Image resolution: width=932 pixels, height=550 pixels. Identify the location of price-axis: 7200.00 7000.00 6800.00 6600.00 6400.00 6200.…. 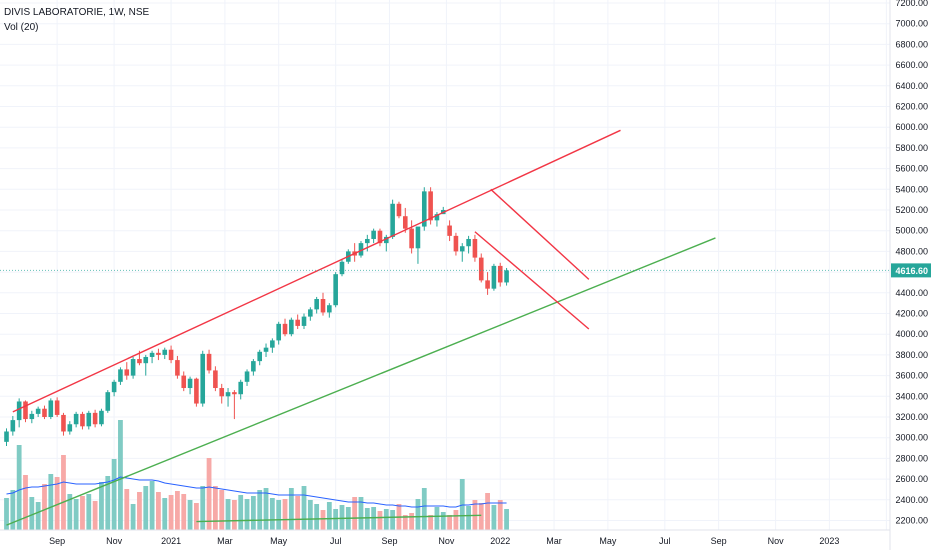
(910, 275).